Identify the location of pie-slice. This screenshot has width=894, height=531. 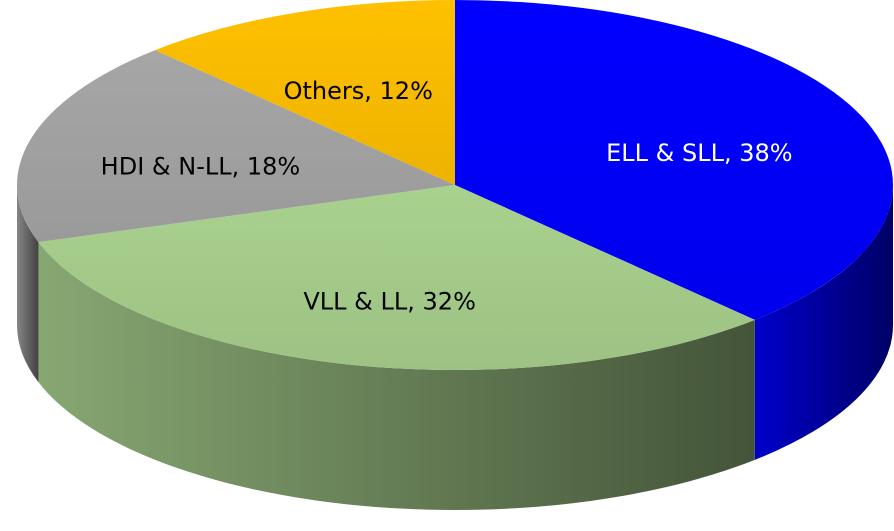
(305, 92).